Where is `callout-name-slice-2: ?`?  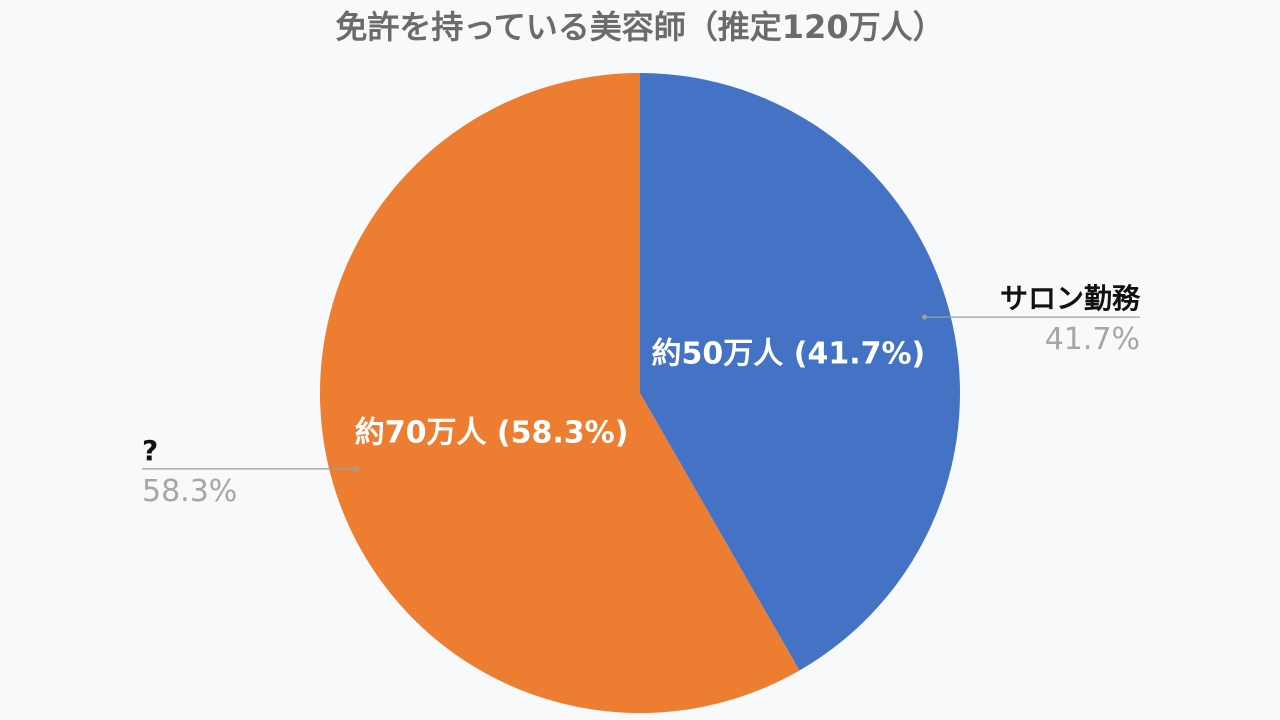
callout-name-slice-2: ? is located at coordinates (150, 450).